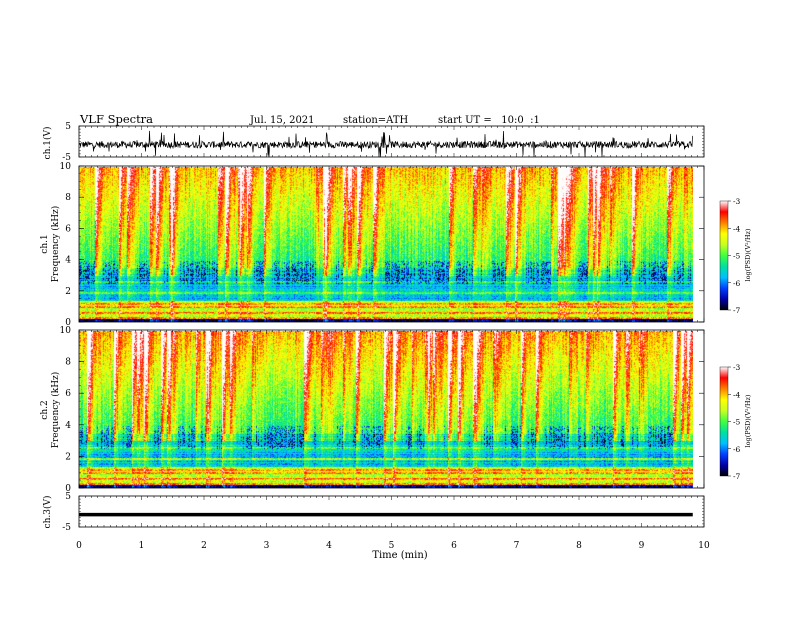 The image size is (792, 617). I want to click on x-tick-label: 0, so click(79, 546).